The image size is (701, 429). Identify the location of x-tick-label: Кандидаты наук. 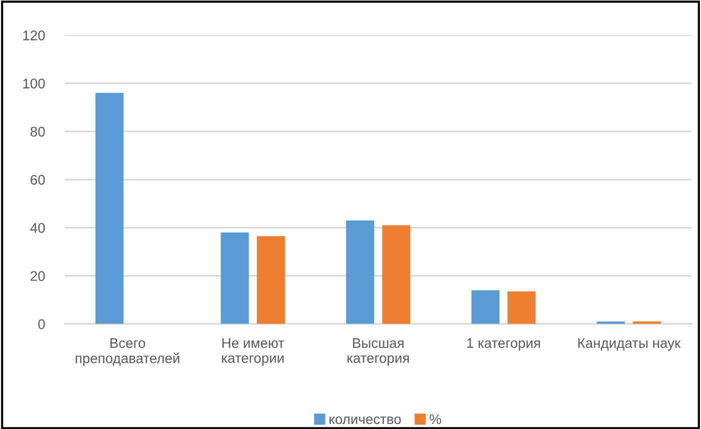
(629, 344).